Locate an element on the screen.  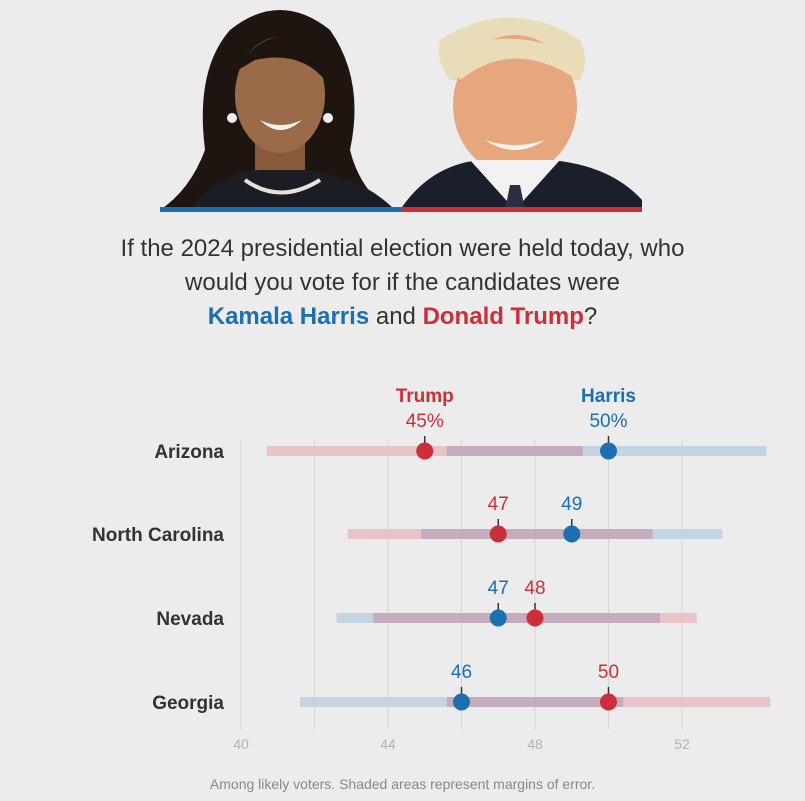
harris-value-label: 46 is located at coordinates (461, 672).